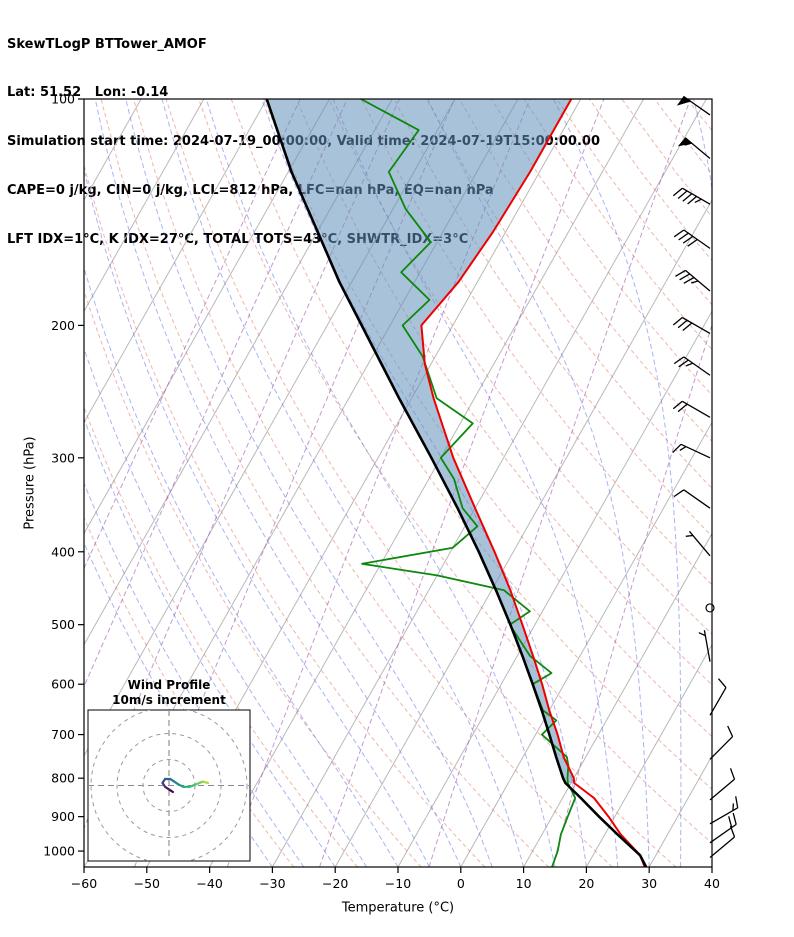 The height and width of the screenshot is (937, 794). What do you see at coordinates (63, 325) in the screenshot?
I see `y-tick-label: 200` at bounding box center [63, 325].